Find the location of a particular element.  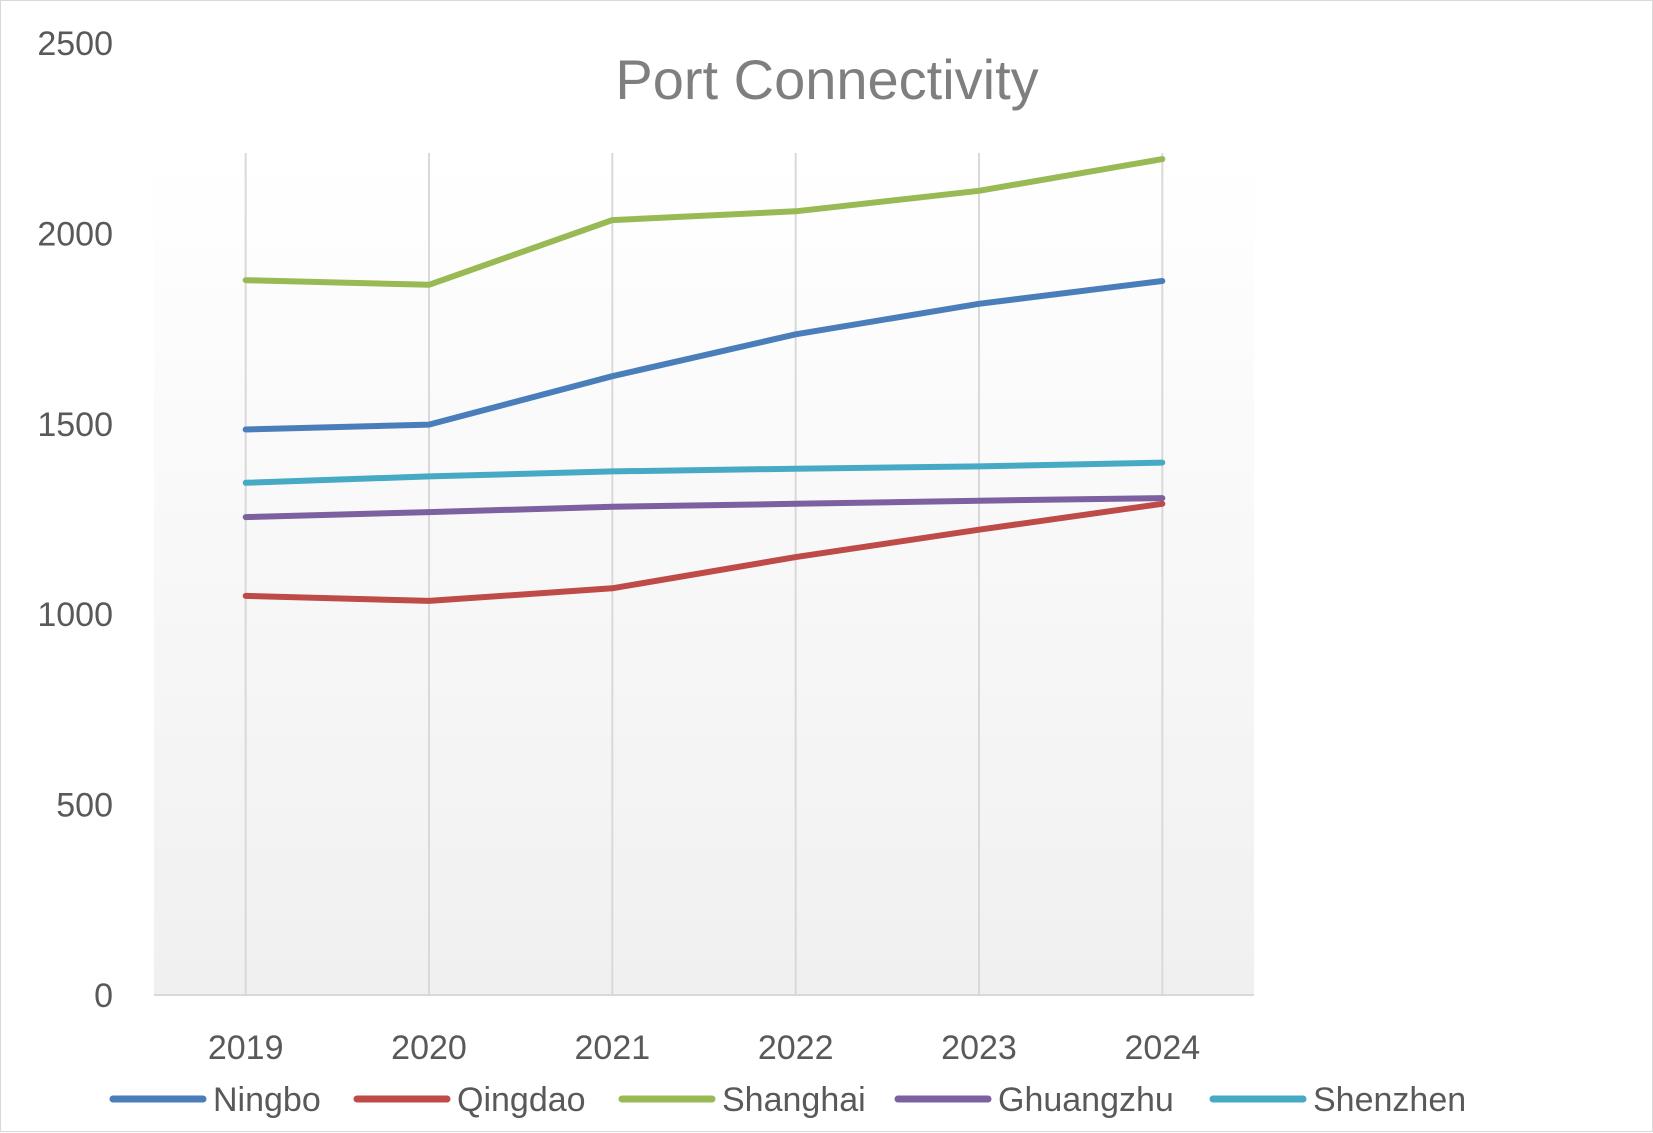

legend-item-qingdao: Qingdao is located at coordinates (469, 1100).